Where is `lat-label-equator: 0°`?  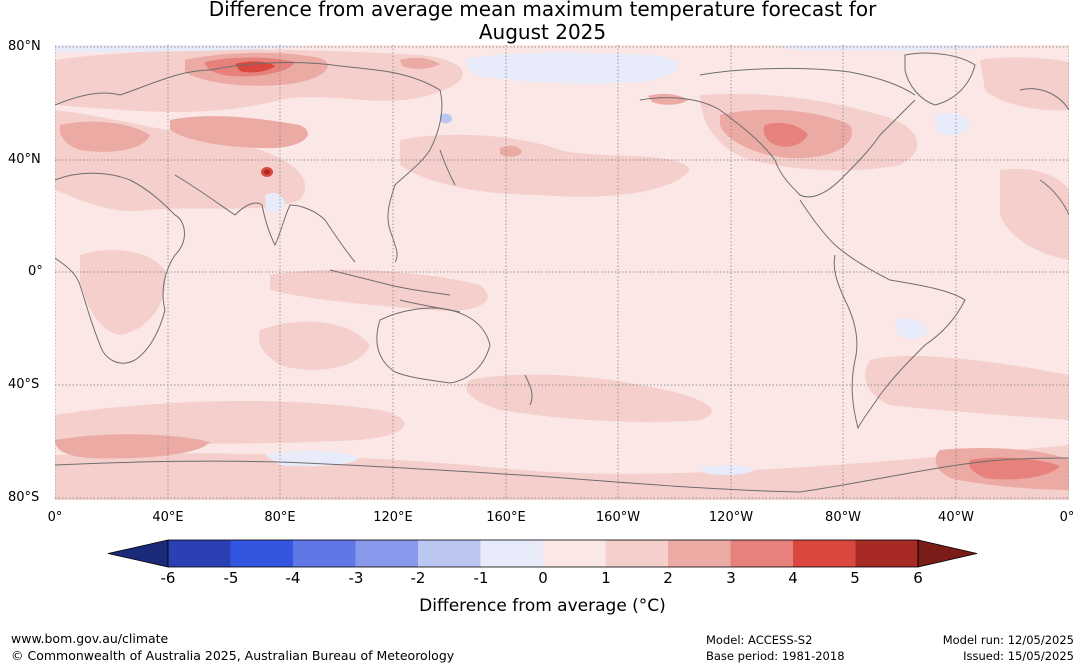
lat-label-equator: 0° is located at coordinates (35, 271).